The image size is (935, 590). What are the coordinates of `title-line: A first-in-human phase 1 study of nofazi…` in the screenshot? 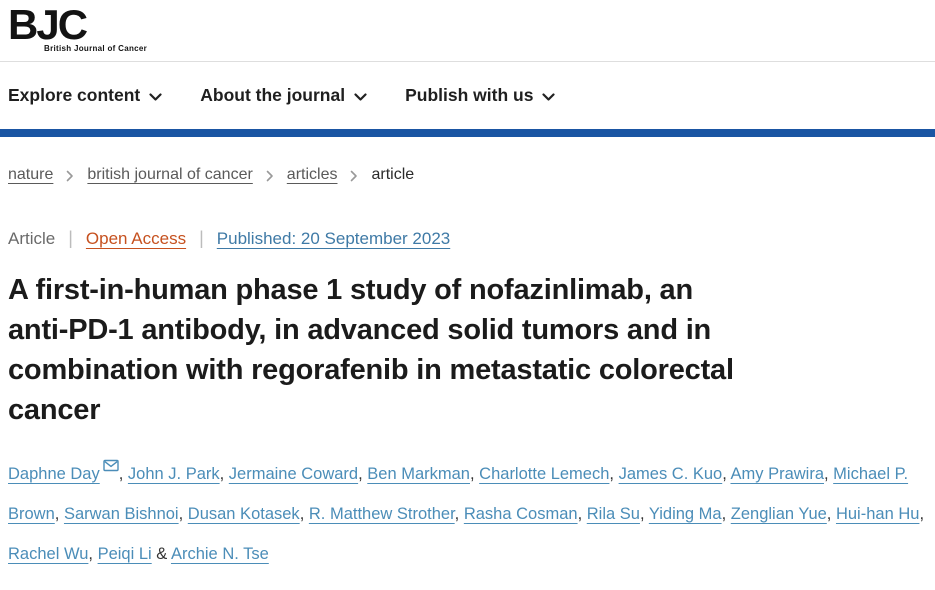 It's located at (350, 290).